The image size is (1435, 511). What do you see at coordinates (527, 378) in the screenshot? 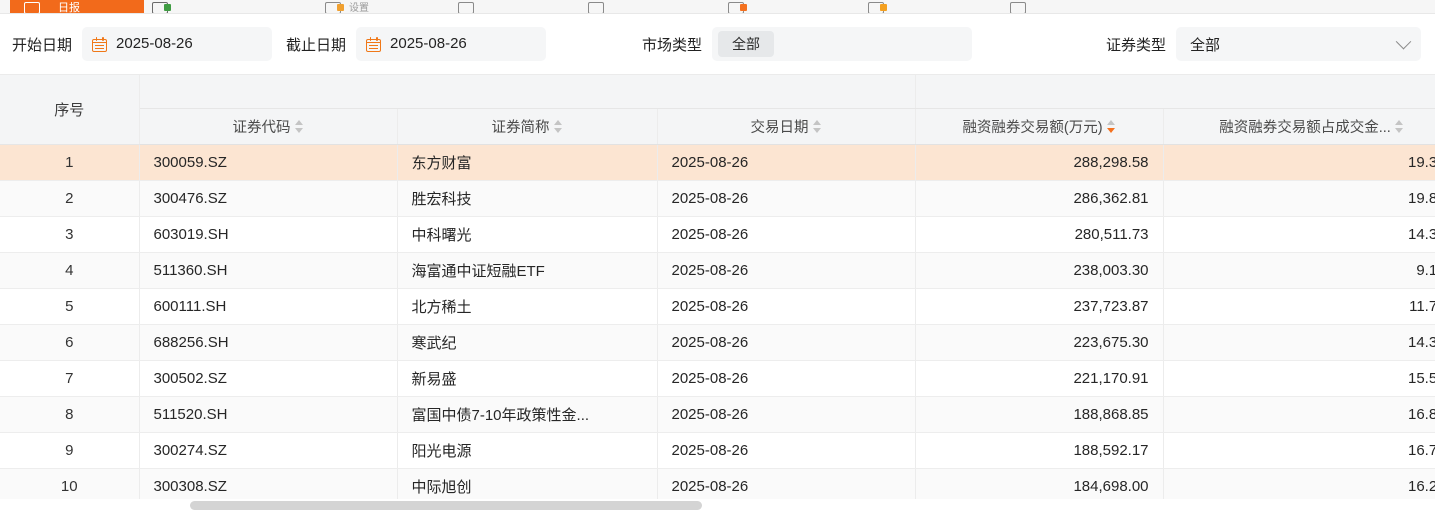
I see `cell-name: 新易盛` at bounding box center [527, 378].